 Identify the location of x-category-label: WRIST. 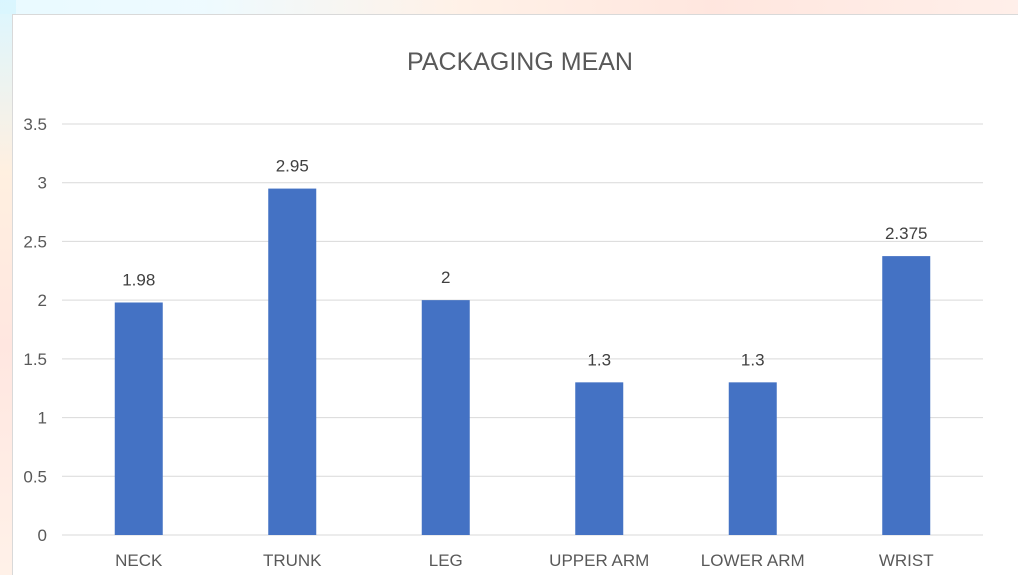
(906, 560).